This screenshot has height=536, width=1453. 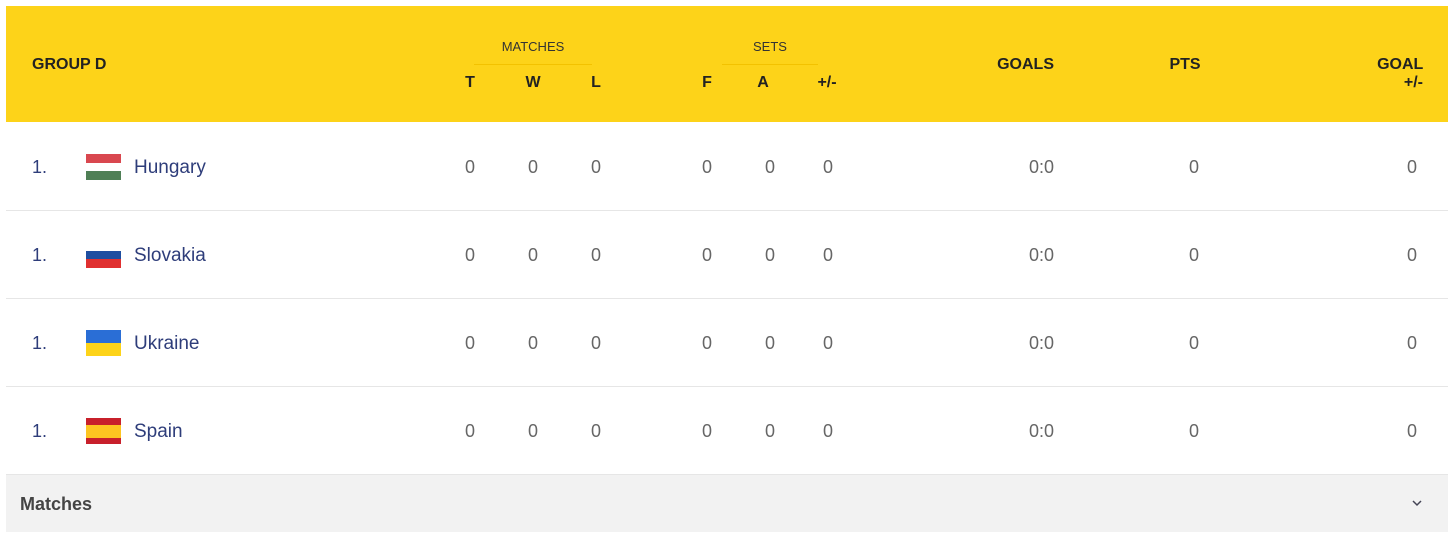 What do you see at coordinates (103, 167) in the screenshot?
I see `hungary-flag-icon` at bounding box center [103, 167].